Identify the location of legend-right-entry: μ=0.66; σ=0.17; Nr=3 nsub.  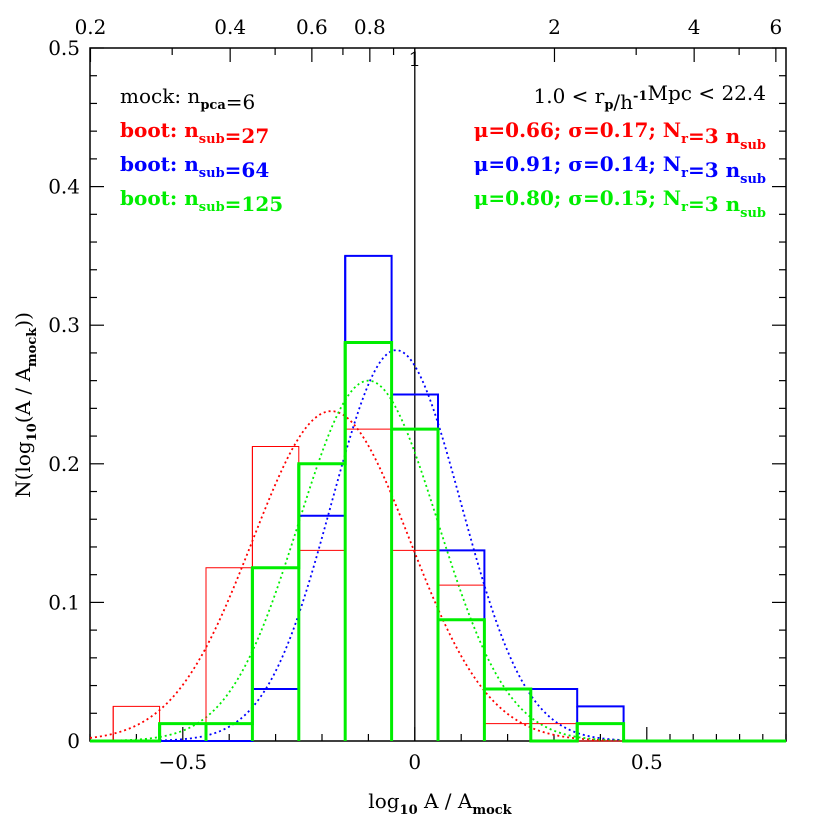
(620, 135).